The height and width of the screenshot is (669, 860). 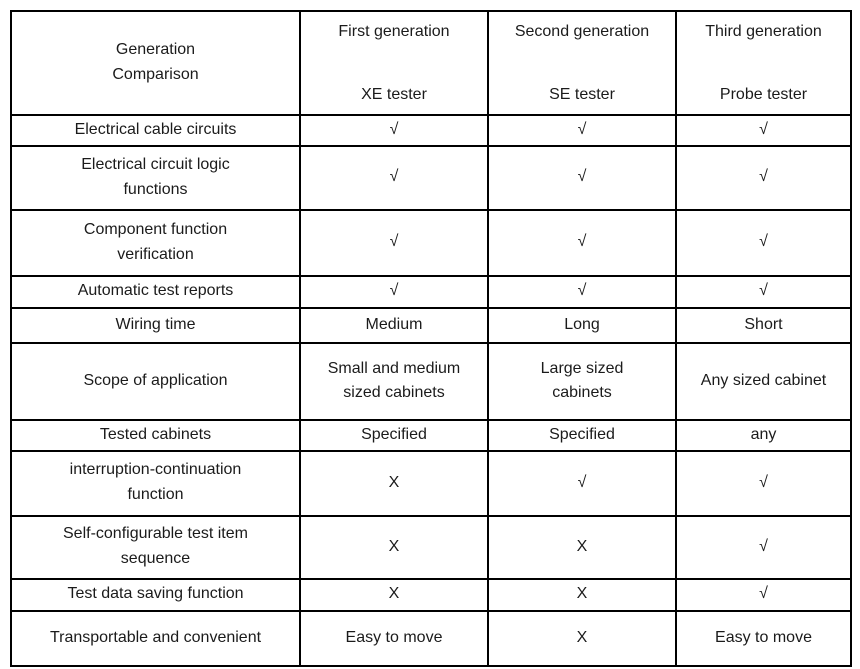 What do you see at coordinates (763, 95) in the screenshot?
I see `tester-name: Probe tester` at bounding box center [763, 95].